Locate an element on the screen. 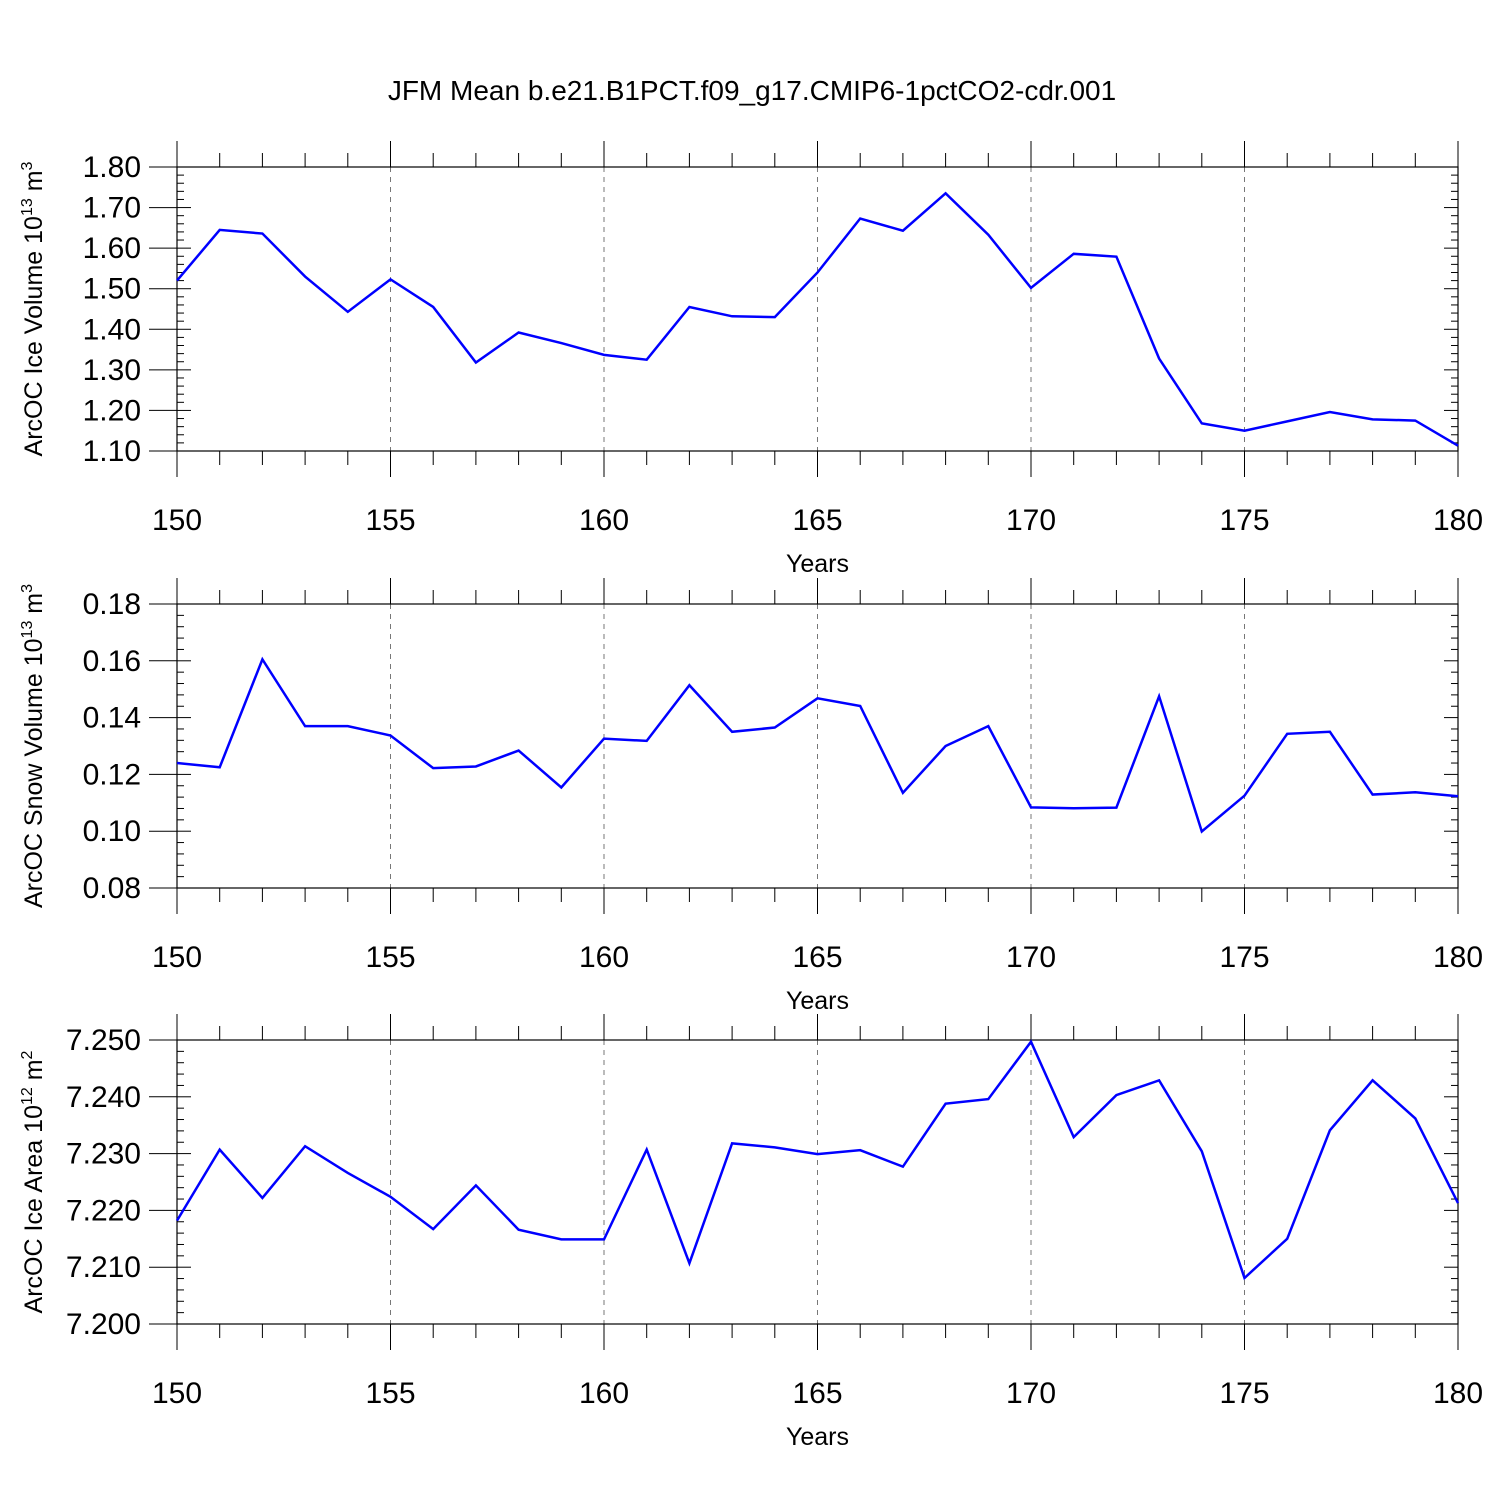 The height and width of the screenshot is (1505, 1500). x-tick-label: 165 is located at coordinates (817, 1393).